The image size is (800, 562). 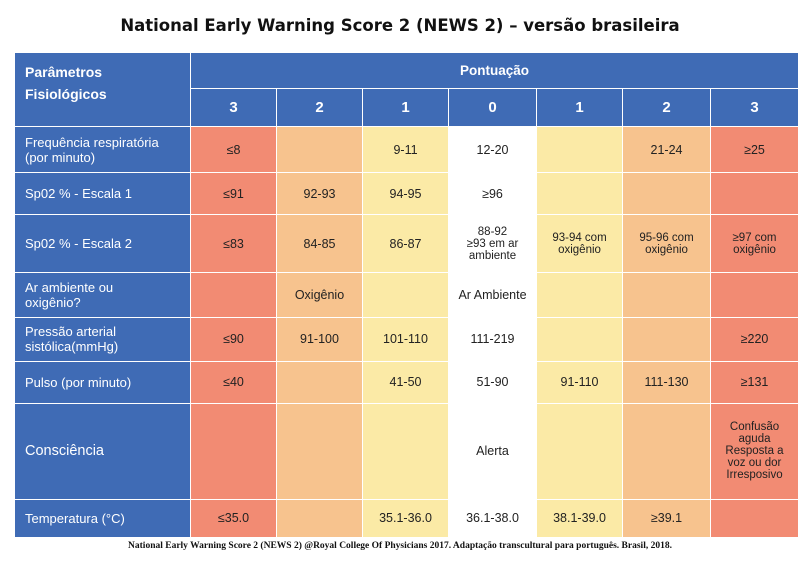 I want to click on score-cell: 84-85, so click(x=319, y=244).